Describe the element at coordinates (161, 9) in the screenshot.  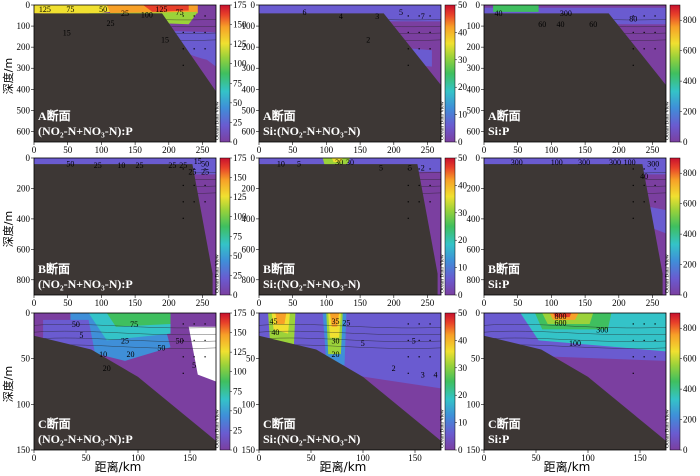
I see `contour-label: 125` at that location.